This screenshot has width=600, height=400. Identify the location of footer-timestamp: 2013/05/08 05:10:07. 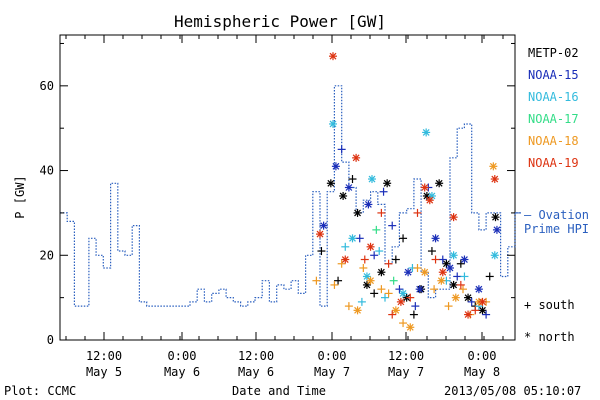
(513, 391).